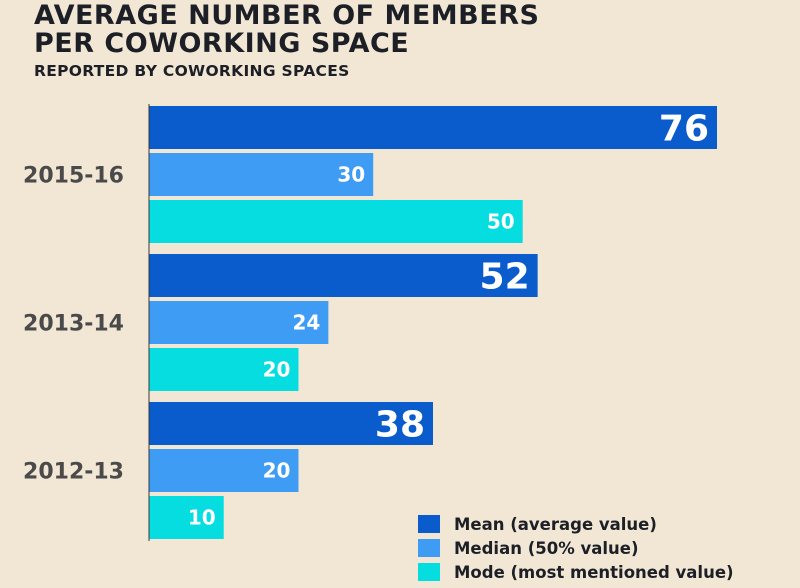  I want to click on data-label-mode-2015-16: 50, so click(501, 222).